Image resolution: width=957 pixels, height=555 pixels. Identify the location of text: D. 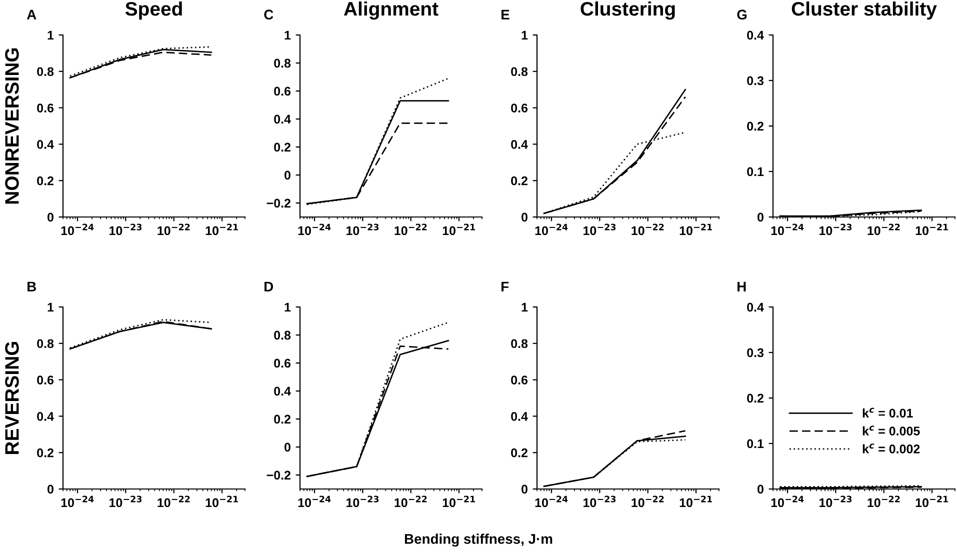
(269, 287).